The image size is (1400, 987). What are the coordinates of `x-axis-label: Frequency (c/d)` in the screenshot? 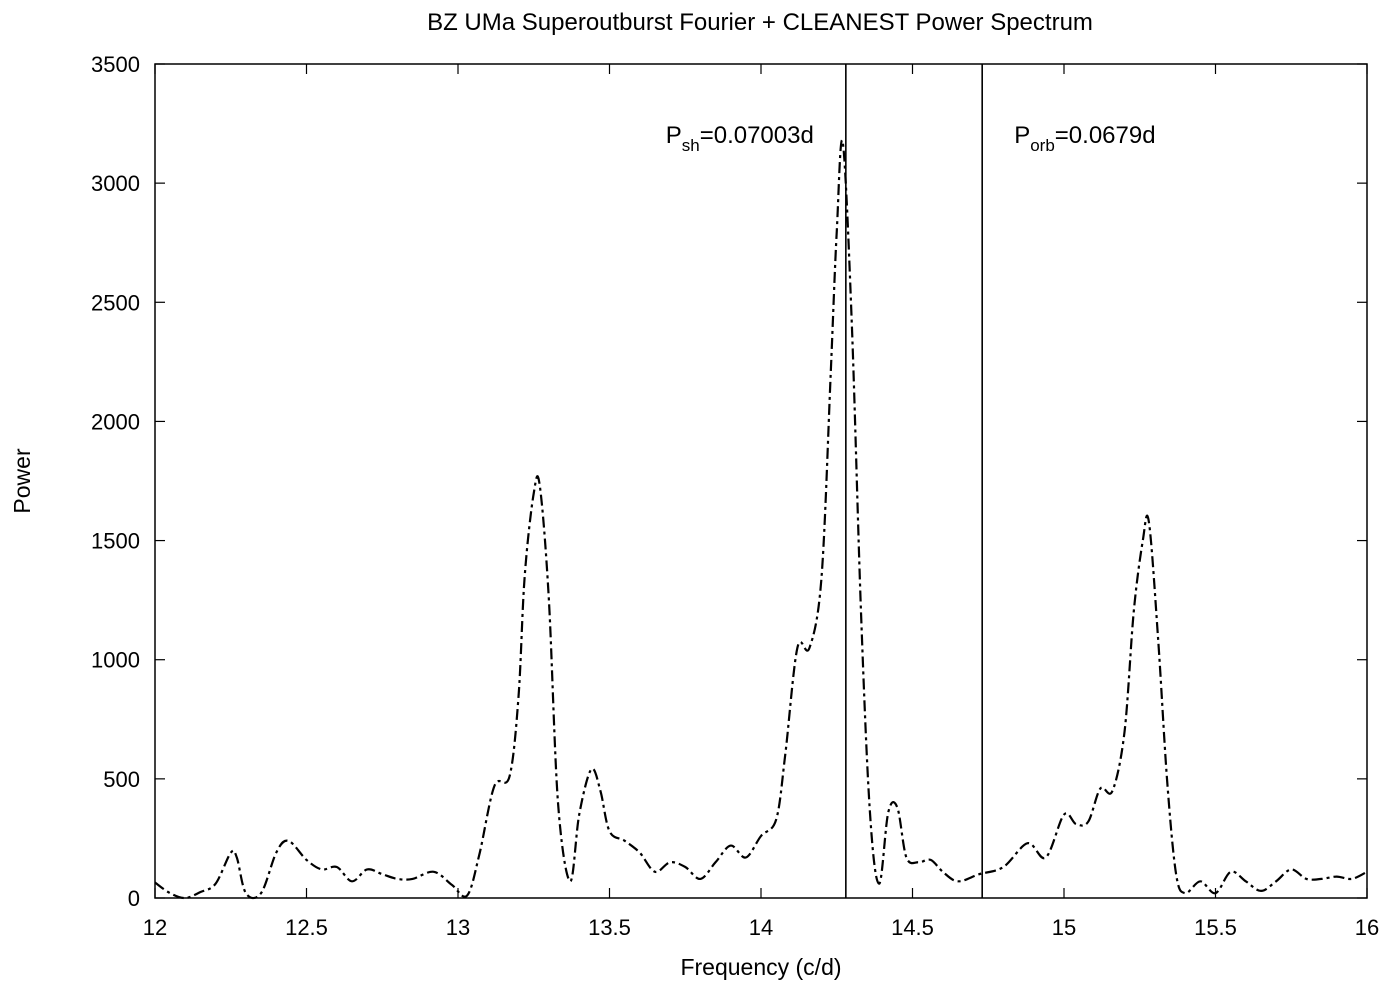 It's located at (760, 967).